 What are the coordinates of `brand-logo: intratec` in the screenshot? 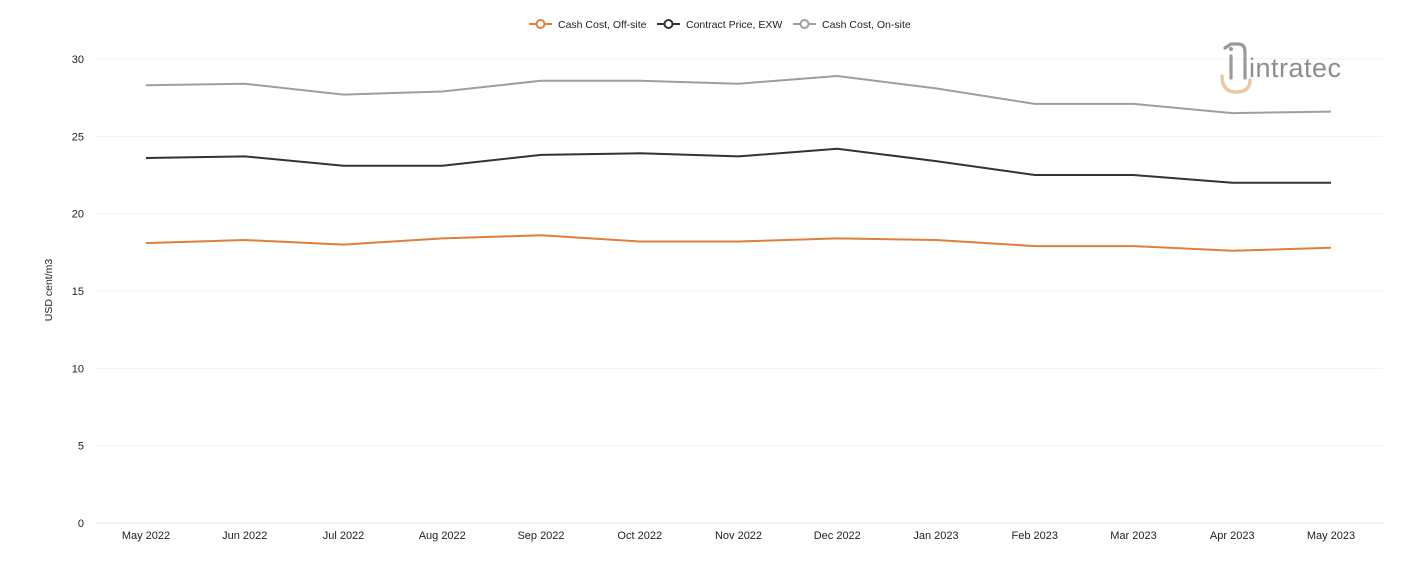 It's located at (1281, 68).